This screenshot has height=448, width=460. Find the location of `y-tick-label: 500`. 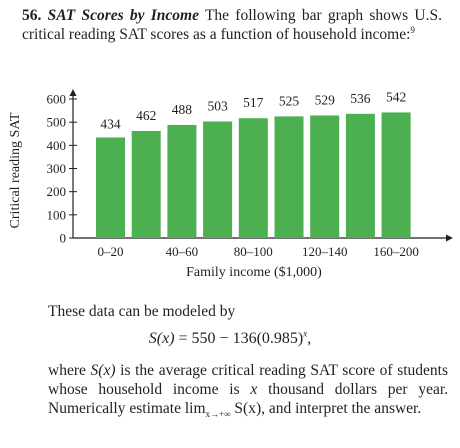

y-tick-label: 500 is located at coordinates (57, 122).